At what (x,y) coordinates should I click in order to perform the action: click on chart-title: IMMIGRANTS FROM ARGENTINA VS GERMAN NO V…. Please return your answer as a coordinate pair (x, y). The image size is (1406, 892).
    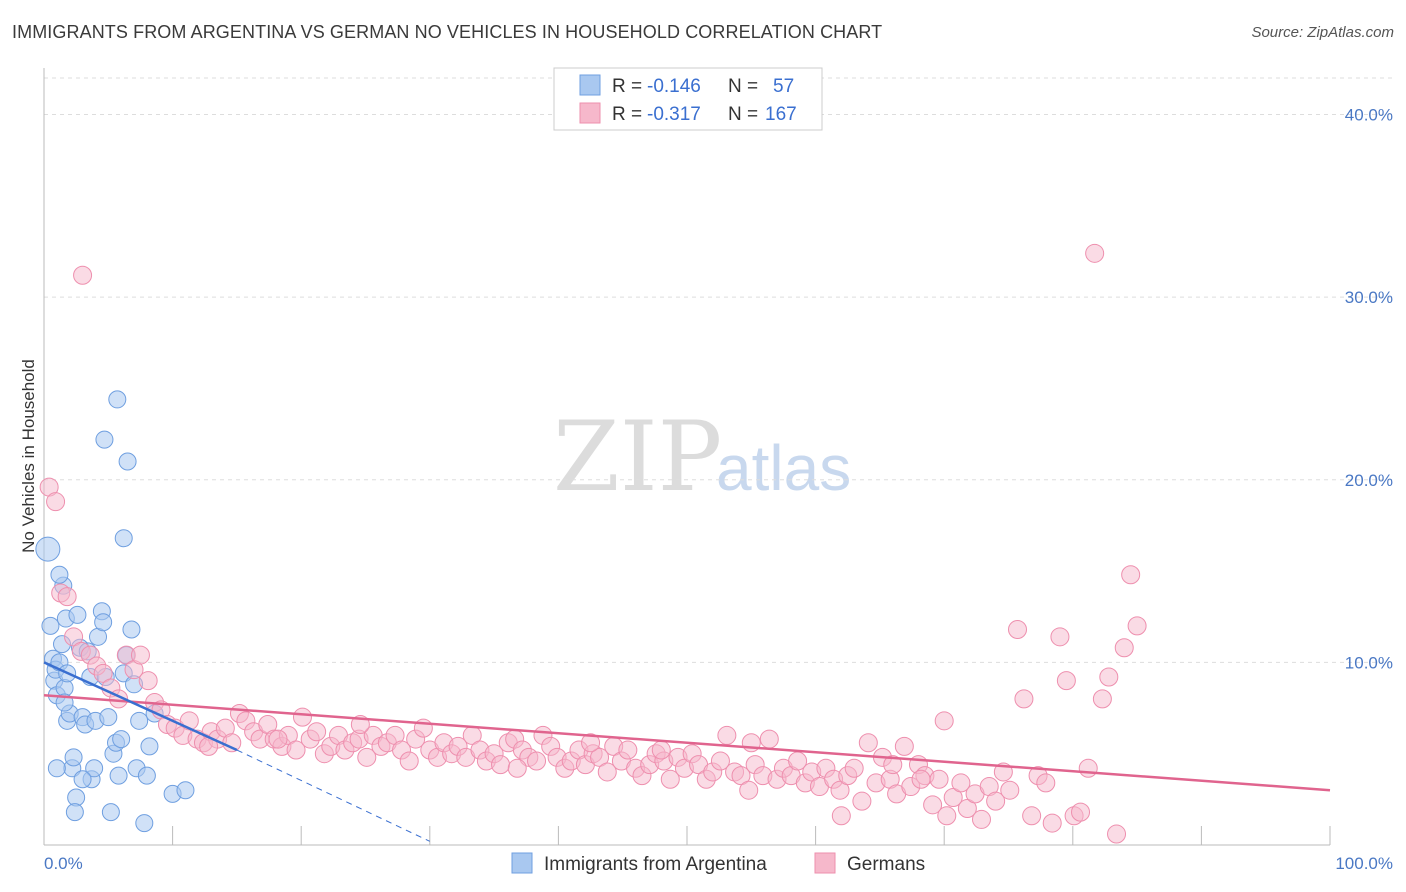
    Looking at the image, I should click on (447, 32).